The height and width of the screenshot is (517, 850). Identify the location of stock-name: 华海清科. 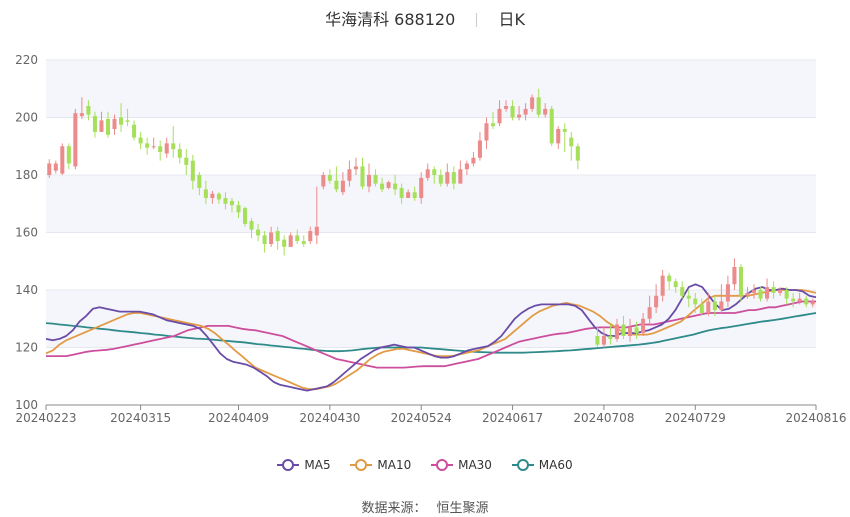
(357, 19).